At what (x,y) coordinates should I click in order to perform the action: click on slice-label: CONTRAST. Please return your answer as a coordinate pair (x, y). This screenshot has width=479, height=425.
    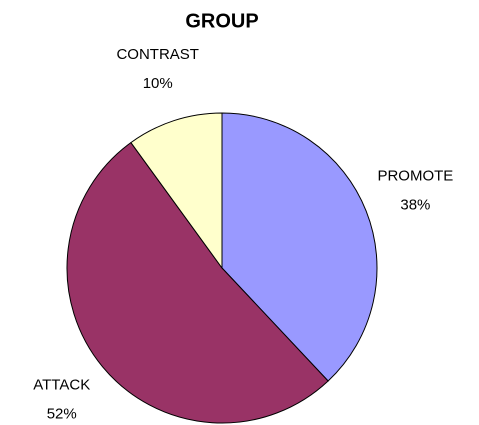
    Looking at the image, I should click on (157, 54).